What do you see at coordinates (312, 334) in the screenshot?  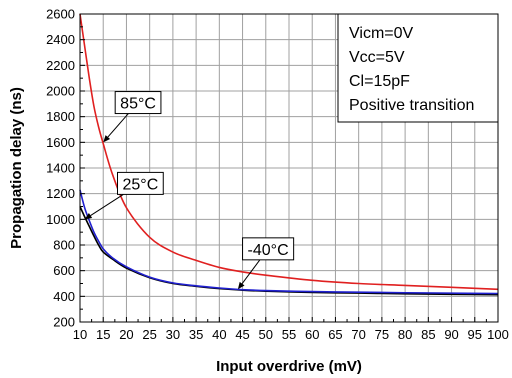 I see `x-tick-label: 60` at bounding box center [312, 334].